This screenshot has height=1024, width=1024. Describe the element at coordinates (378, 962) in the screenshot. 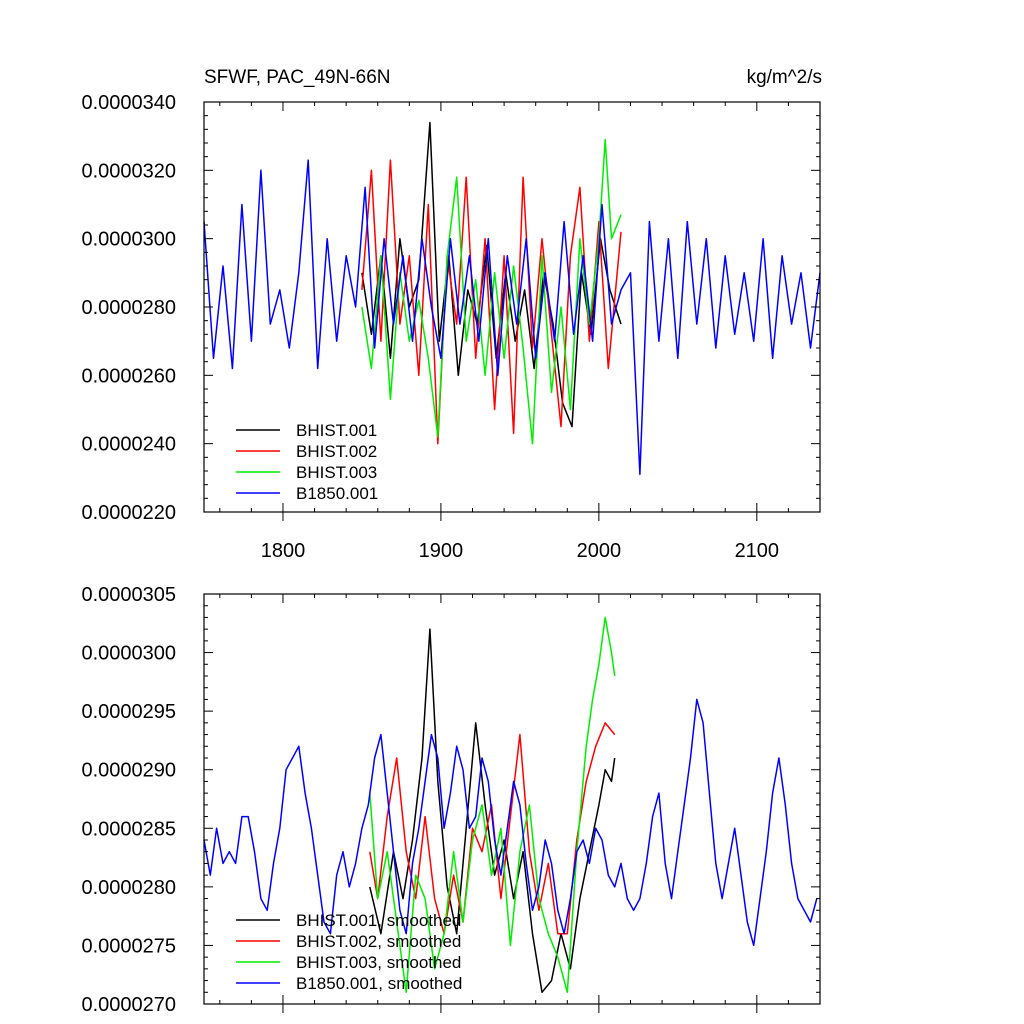

I see `legend-label: BHIST.003, smoothed` at that location.